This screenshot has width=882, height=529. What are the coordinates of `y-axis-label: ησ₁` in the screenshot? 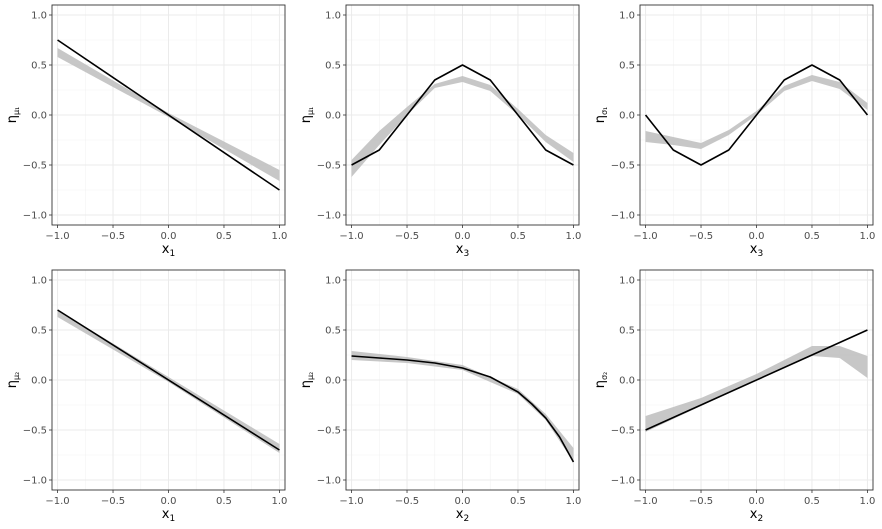 It's located at (601, 115).